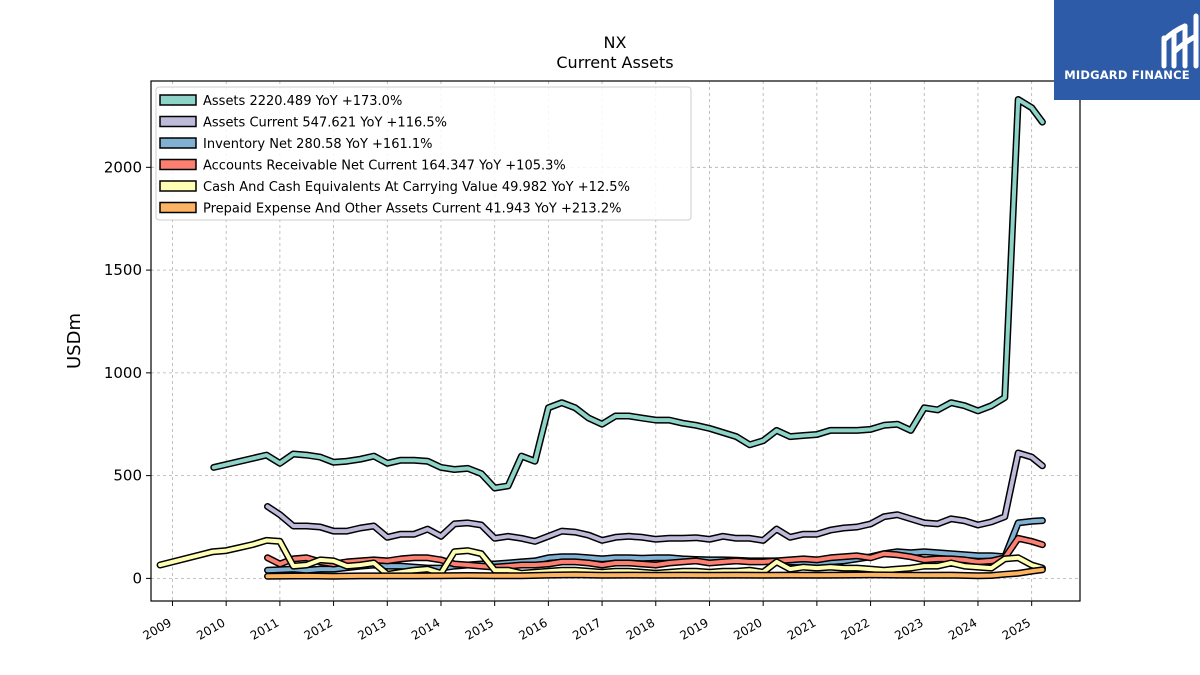 This screenshot has width=1200, height=675. What do you see at coordinates (1127, 50) in the screenshot?
I see `brand-logo: MIDGARD FINANCE` at bounding box center [1127, 50].